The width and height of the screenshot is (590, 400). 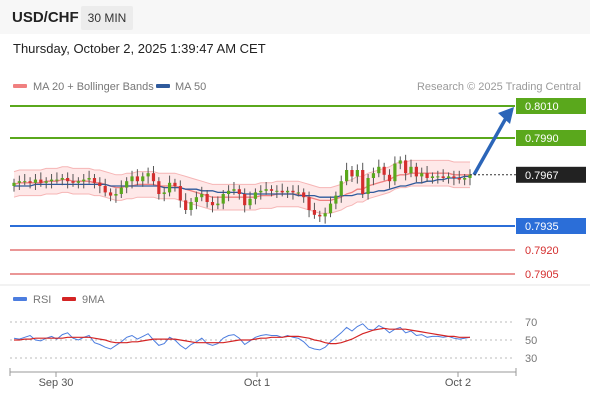 What do you see at coordinates (531, 341) in the screenshot?
I see `rsi-tick-label: 50` at bounding box center [531, 341].